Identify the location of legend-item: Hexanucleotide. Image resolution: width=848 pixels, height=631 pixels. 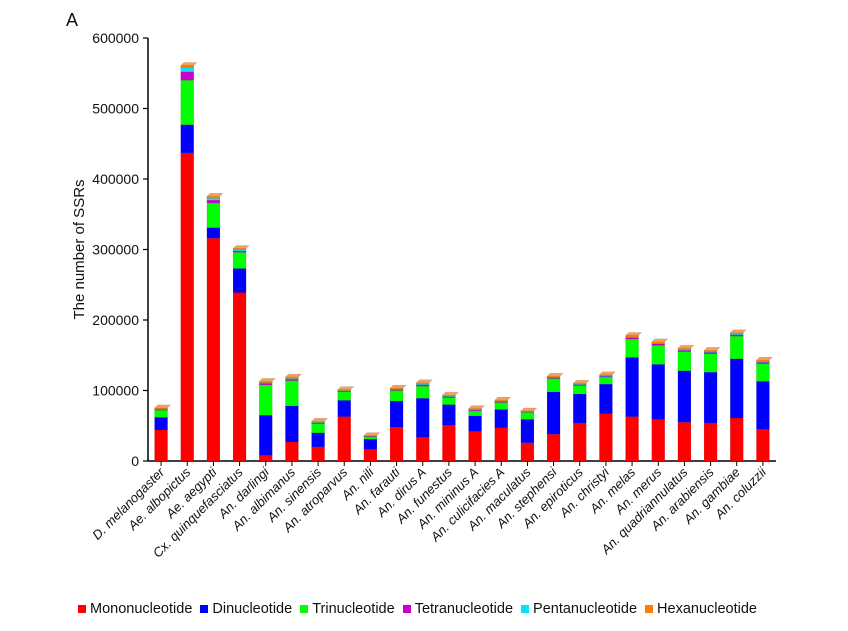
(699, 609).